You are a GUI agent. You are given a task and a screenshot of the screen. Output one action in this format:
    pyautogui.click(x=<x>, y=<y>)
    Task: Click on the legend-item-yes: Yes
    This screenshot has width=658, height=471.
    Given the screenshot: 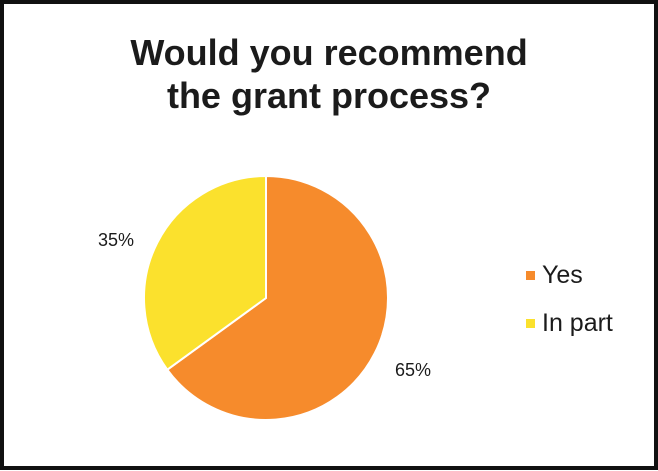 What is the action you would take?
    pyautogui.click(x=569, y=275)
    